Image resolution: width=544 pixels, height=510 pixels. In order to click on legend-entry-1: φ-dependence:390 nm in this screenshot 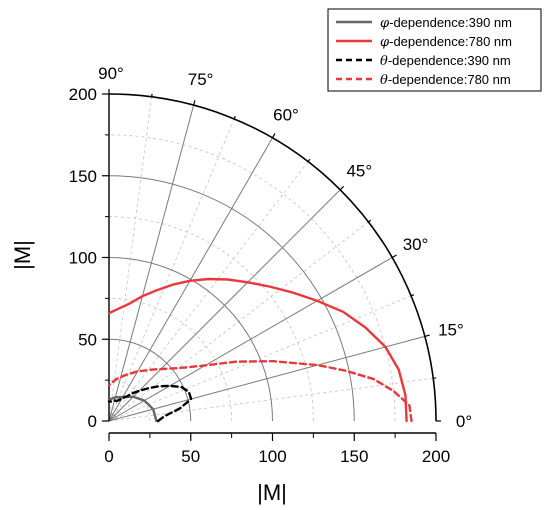, I will do `click(446, 23)`.